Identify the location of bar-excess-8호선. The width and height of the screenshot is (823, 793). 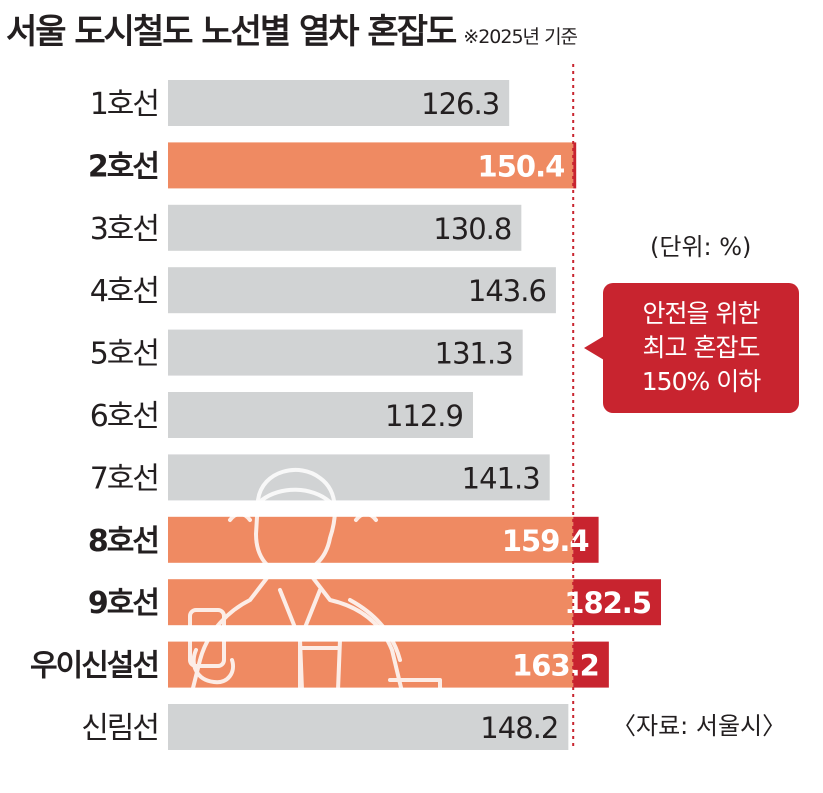
(586, 539).